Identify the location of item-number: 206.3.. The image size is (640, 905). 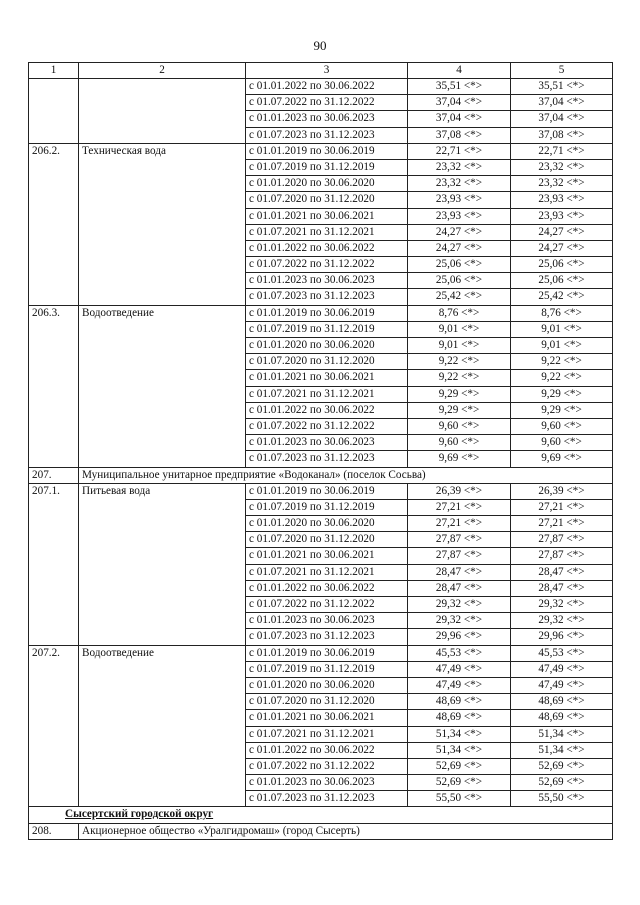
(53, 386).